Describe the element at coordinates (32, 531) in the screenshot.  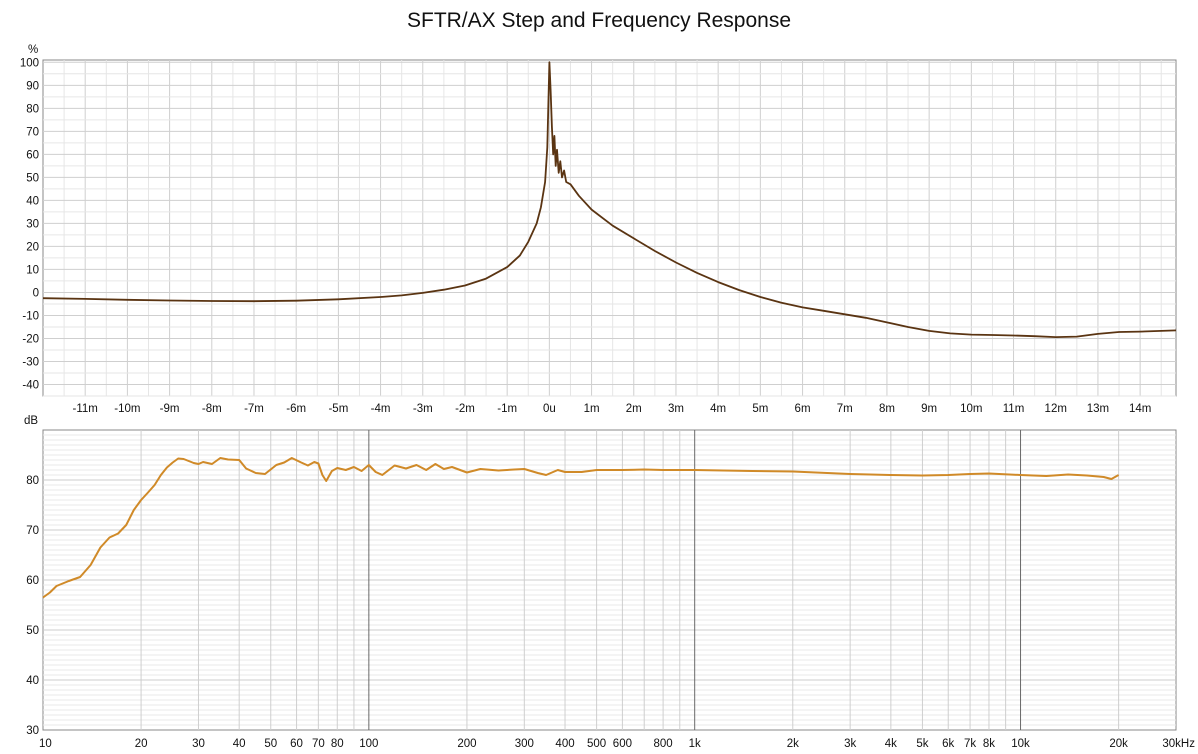
I see `freq-y-tick-label: 70` at that location.